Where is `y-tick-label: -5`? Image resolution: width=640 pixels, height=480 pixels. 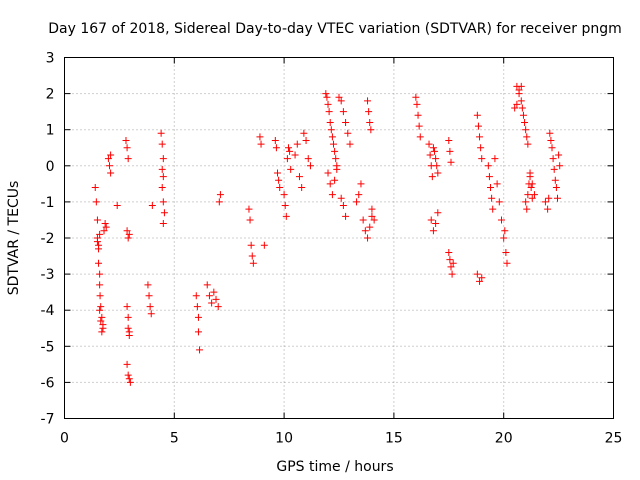 y-tick-label: -5 is located at coordinates (48, 347).